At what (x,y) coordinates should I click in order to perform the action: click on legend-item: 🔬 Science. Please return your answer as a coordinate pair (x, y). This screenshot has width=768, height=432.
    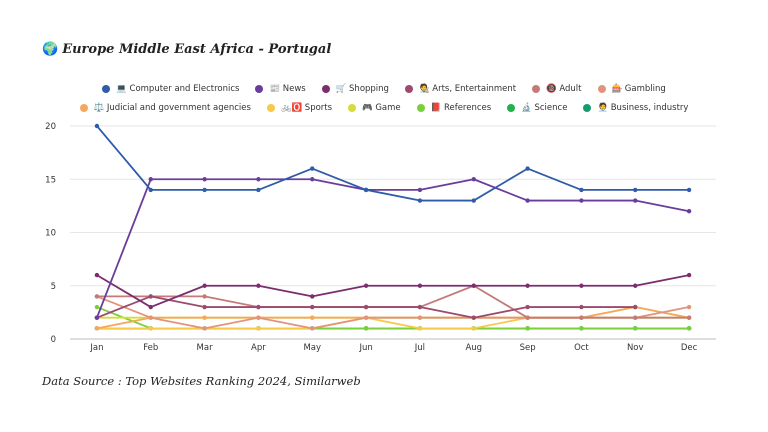
    Looking at the image, I should click on (537, 108).